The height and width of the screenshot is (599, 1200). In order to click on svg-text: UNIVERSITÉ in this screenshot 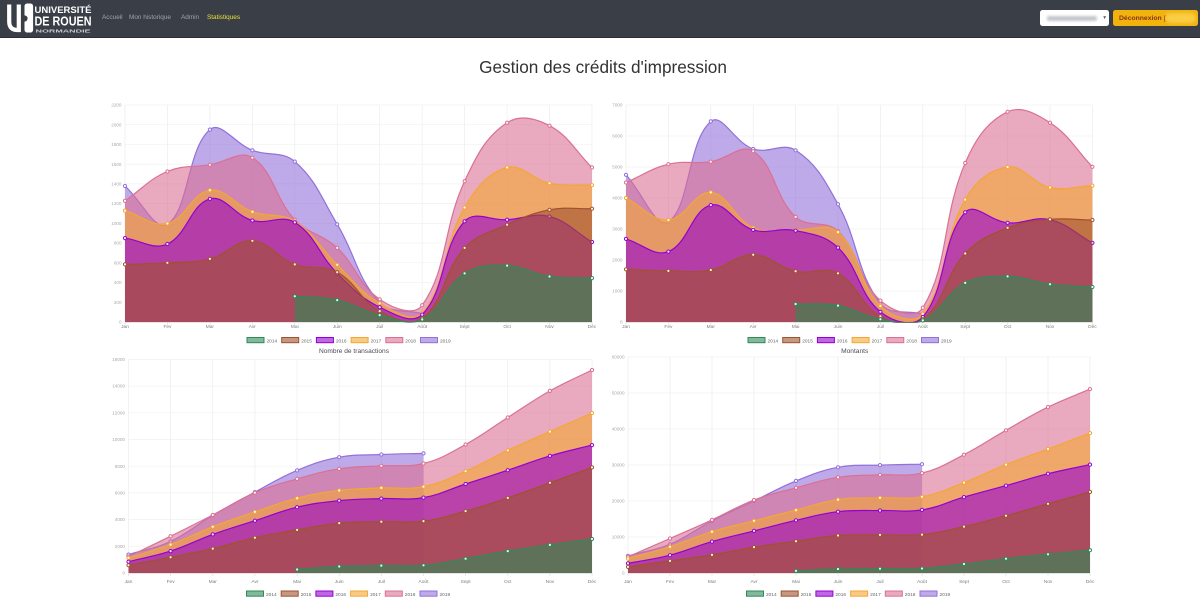, I will do `click(64, 10)`.